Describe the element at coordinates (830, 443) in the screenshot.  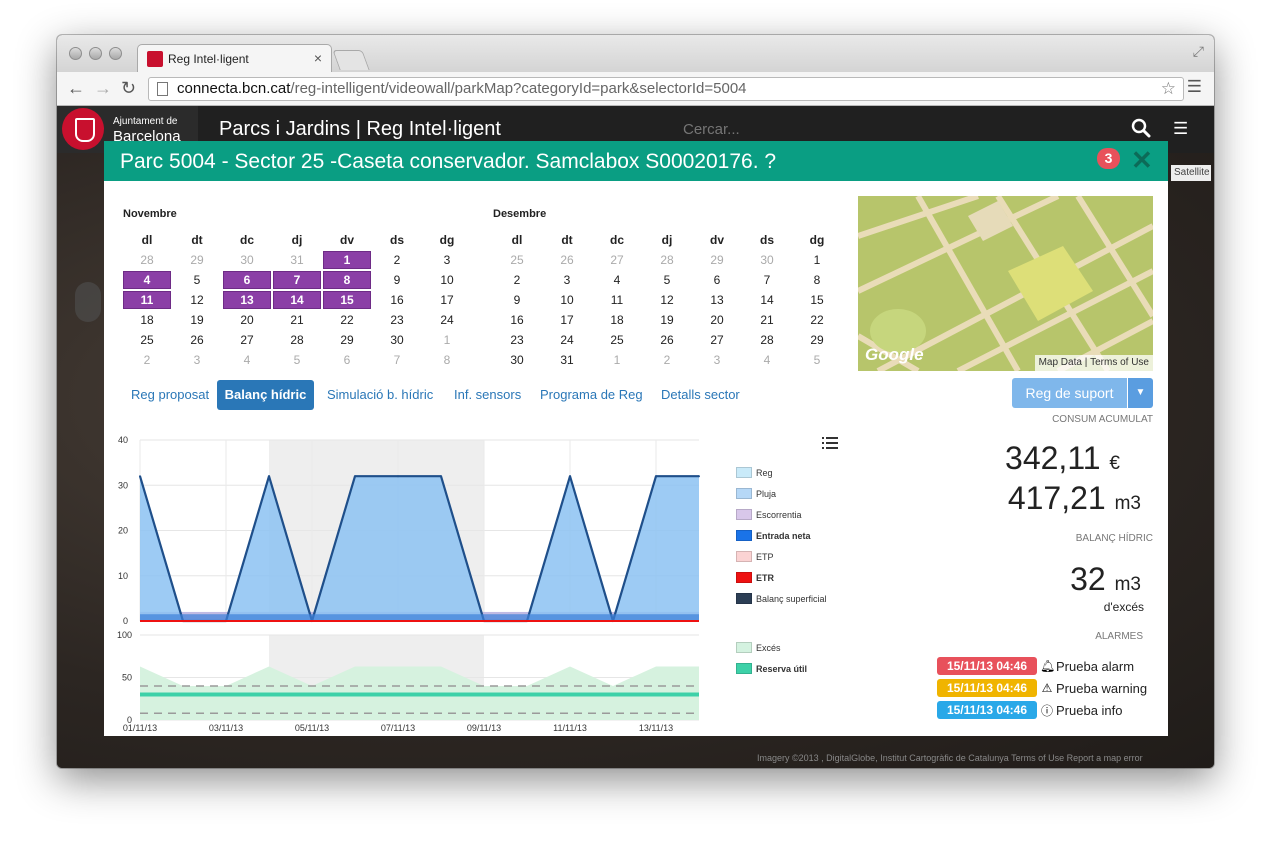
I see `chart-menu-icon` at that location.